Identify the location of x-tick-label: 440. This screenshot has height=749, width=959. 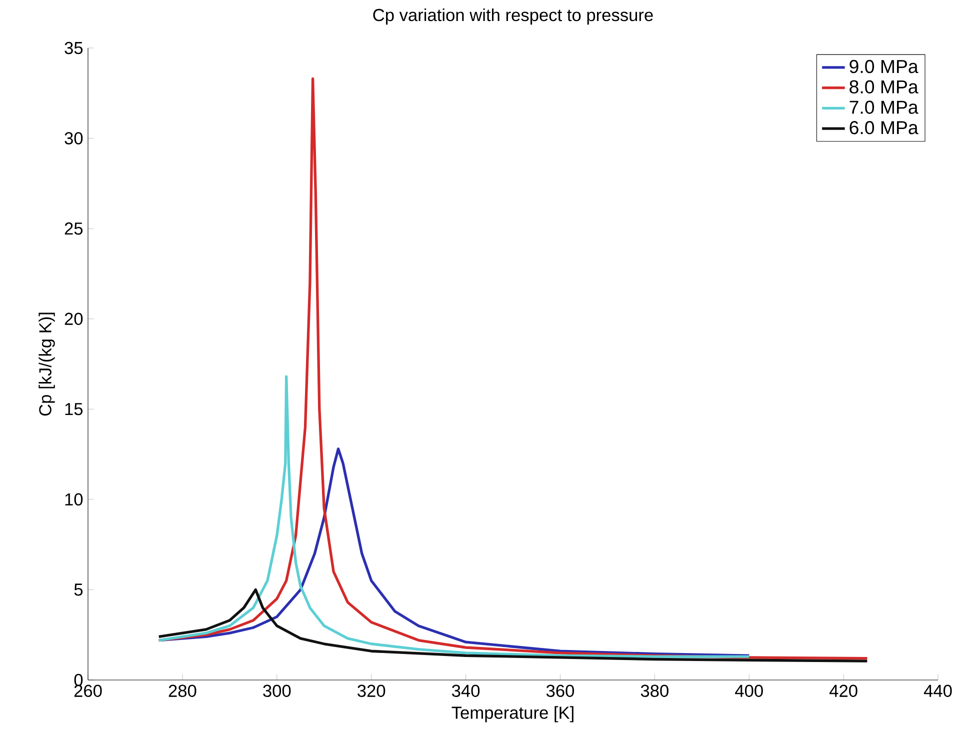
(938, 690).